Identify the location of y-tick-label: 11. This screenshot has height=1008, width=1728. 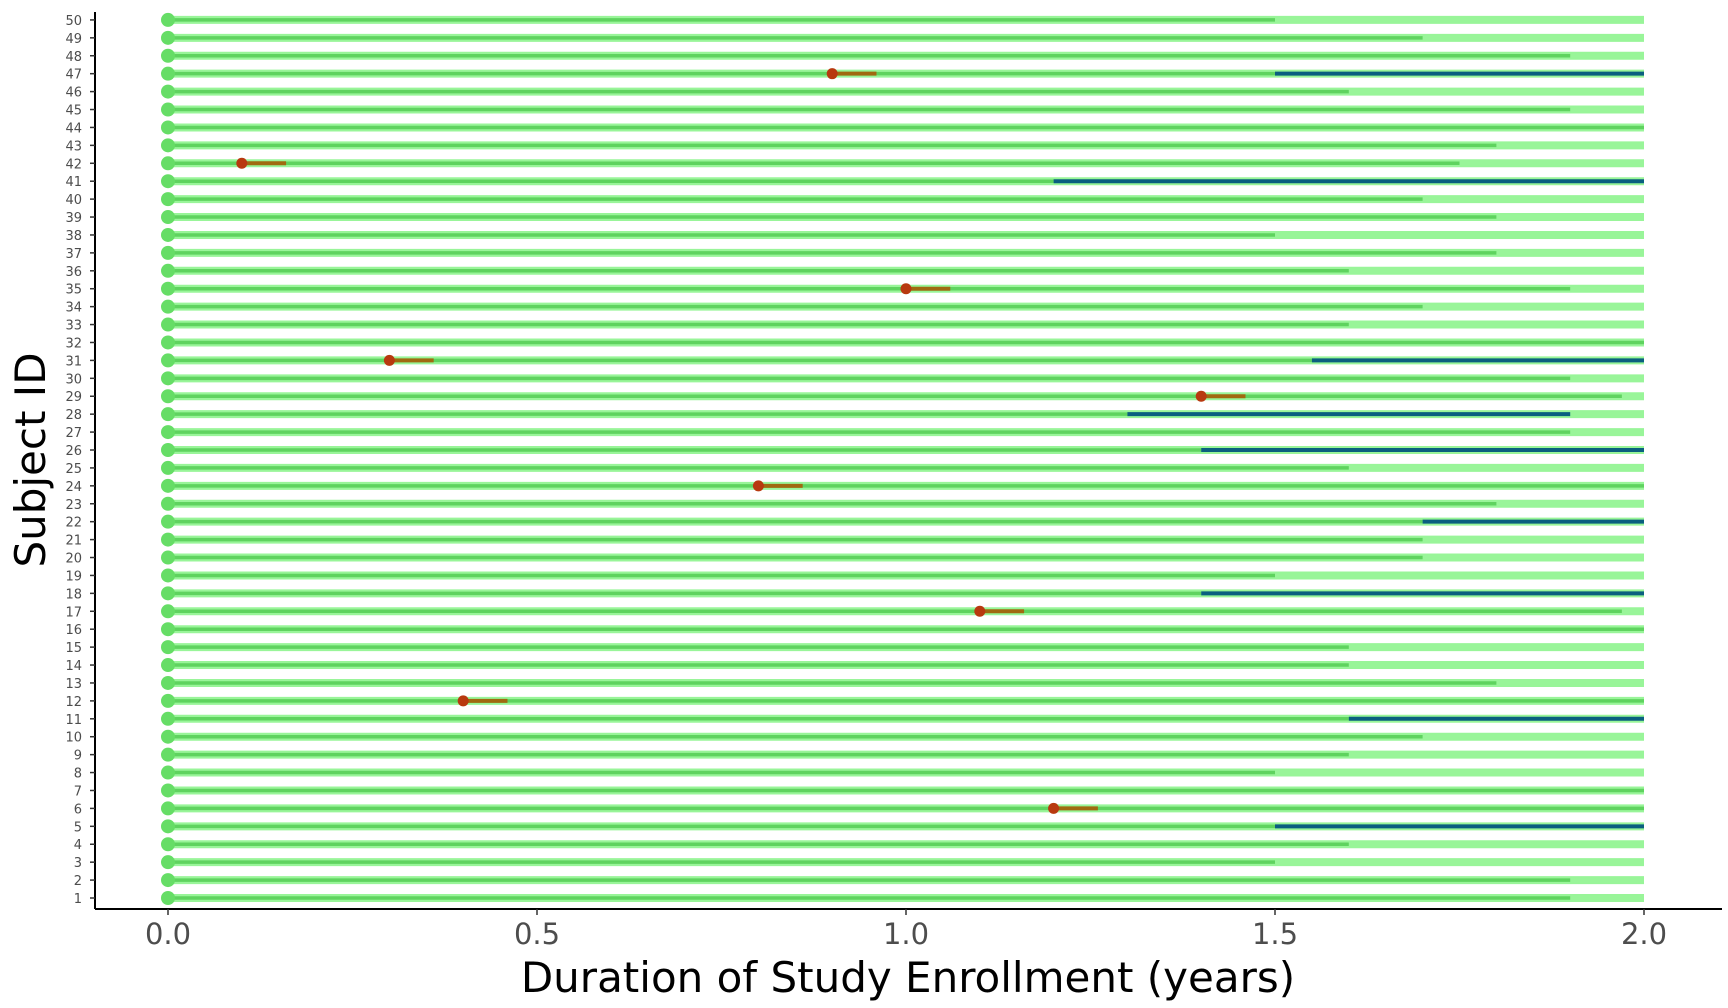
(73, 720).